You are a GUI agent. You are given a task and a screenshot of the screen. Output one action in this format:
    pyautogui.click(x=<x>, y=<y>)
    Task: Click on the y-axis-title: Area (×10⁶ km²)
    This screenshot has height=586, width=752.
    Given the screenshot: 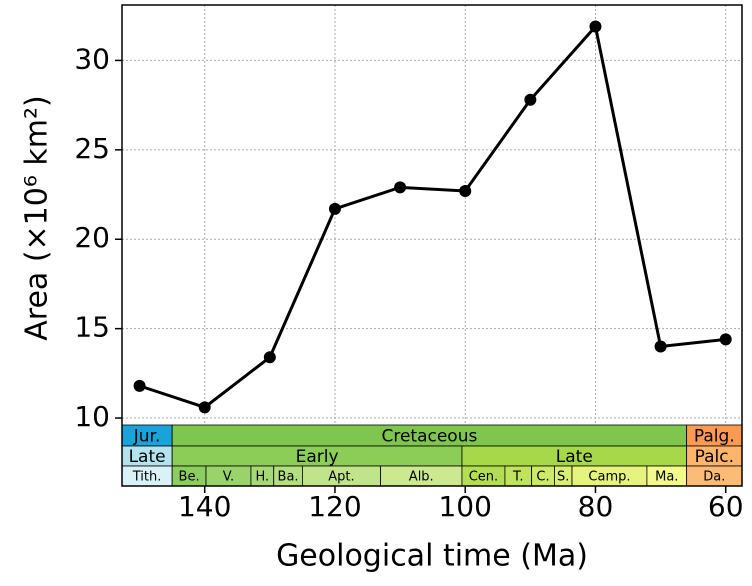 What is the action you would take?
    pyautogui.click(x=37, y=217)
    